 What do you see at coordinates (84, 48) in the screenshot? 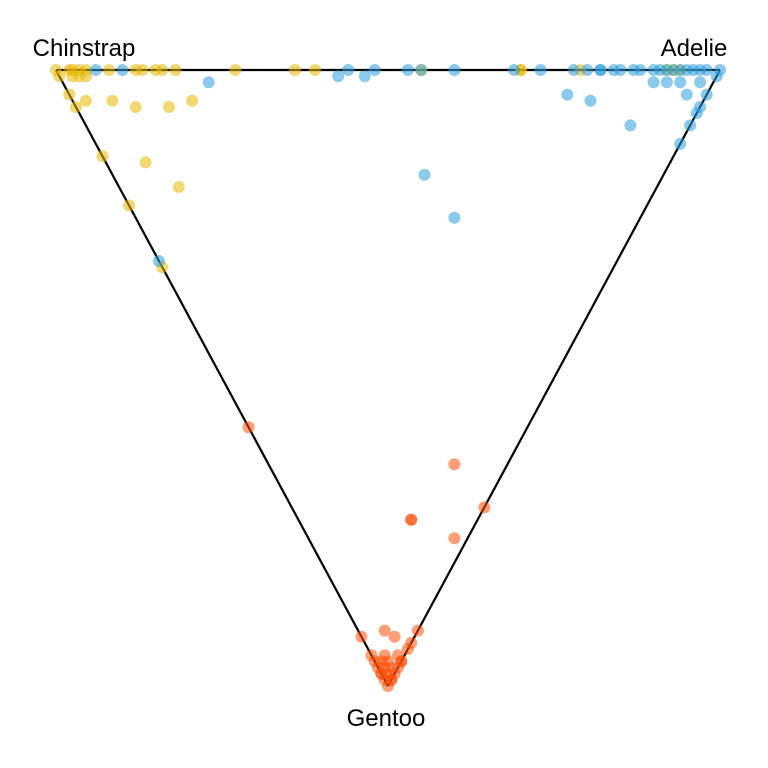
I see `vertex-label-chinstrap: Chinstrap` at bounding box center [84, 48].